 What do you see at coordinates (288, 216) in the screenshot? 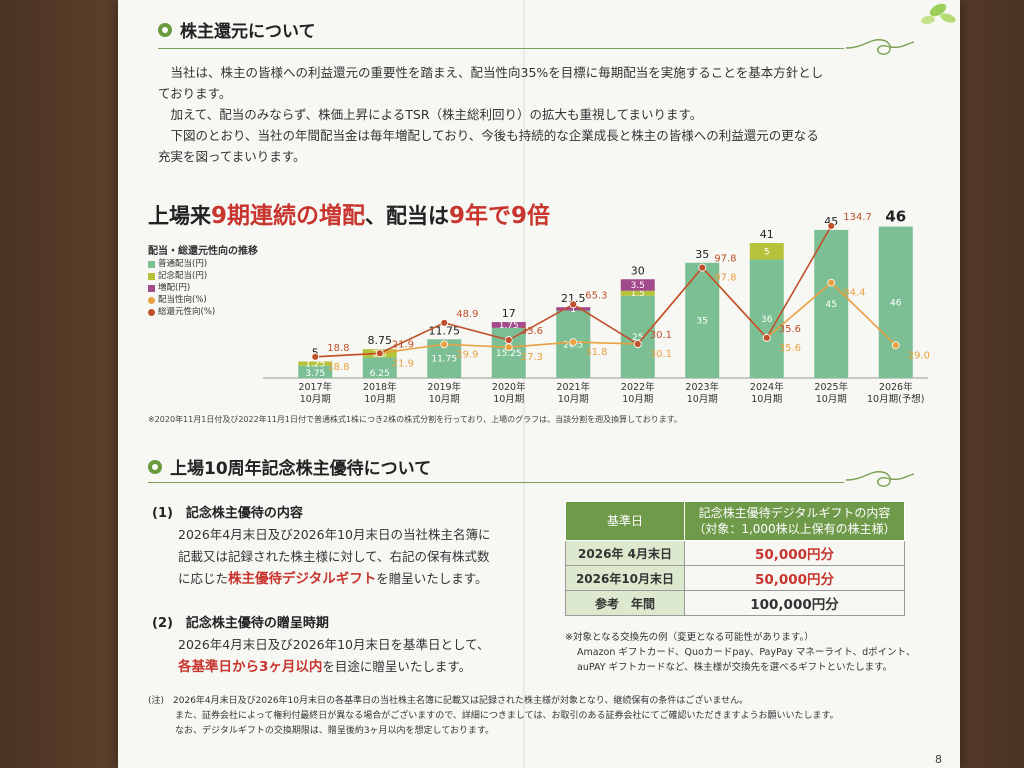
I see `headline-highlight: 9期連続の増配` at bounding box center [288, 216].